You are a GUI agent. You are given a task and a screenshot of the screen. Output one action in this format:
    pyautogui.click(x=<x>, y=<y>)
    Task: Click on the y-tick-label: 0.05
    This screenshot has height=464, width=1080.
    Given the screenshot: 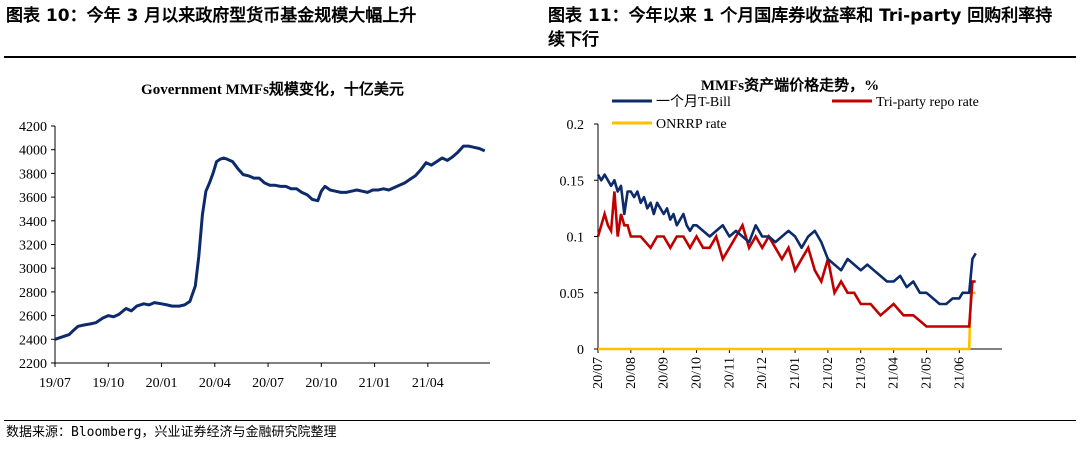 What is the action you would take?
    pyautogui.click(x=572, y=294)
    